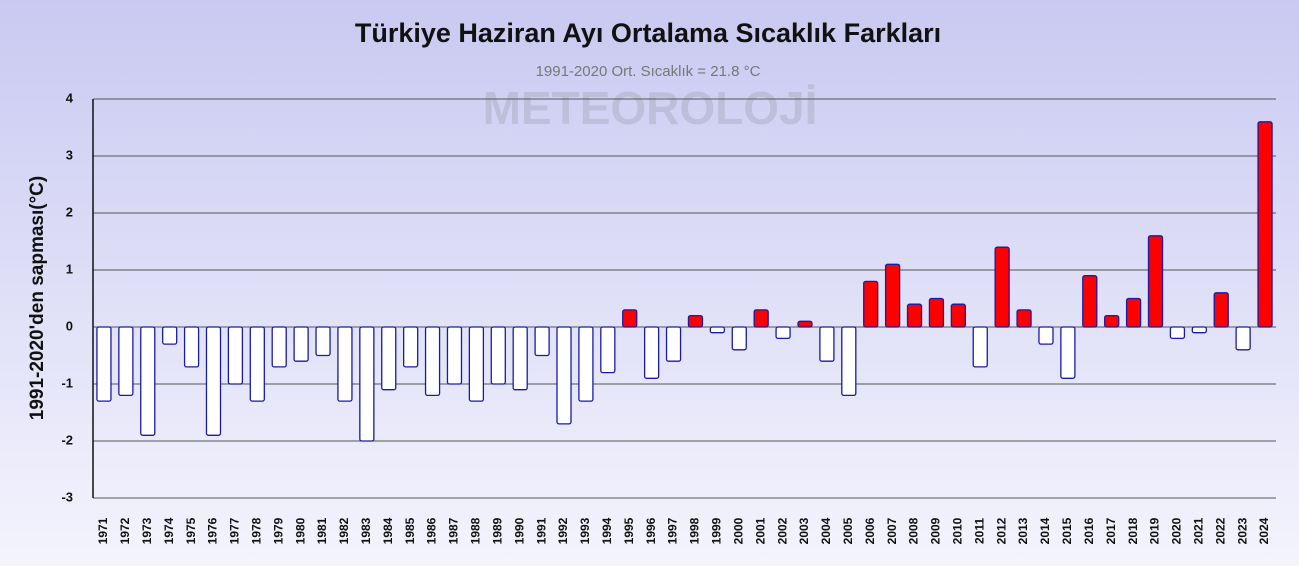 Image resolution: width=1299 pixels, height=566 pixels. Describe the element at coordinates (344, 530) in the screenshot. I see `x-tick-label: 1982` at that location.